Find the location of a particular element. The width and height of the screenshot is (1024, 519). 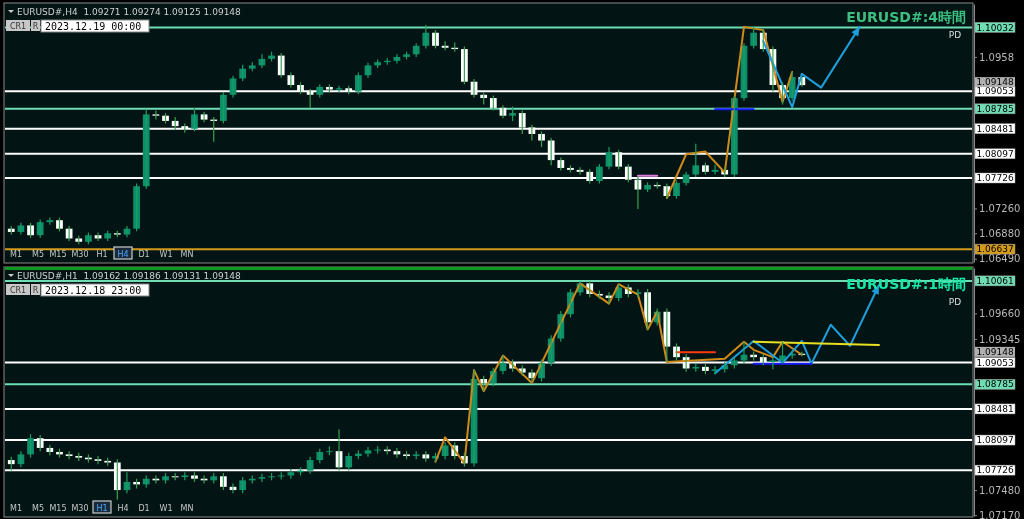

y-tick-label: 1.06490 is located at coordinates (1000, 259).